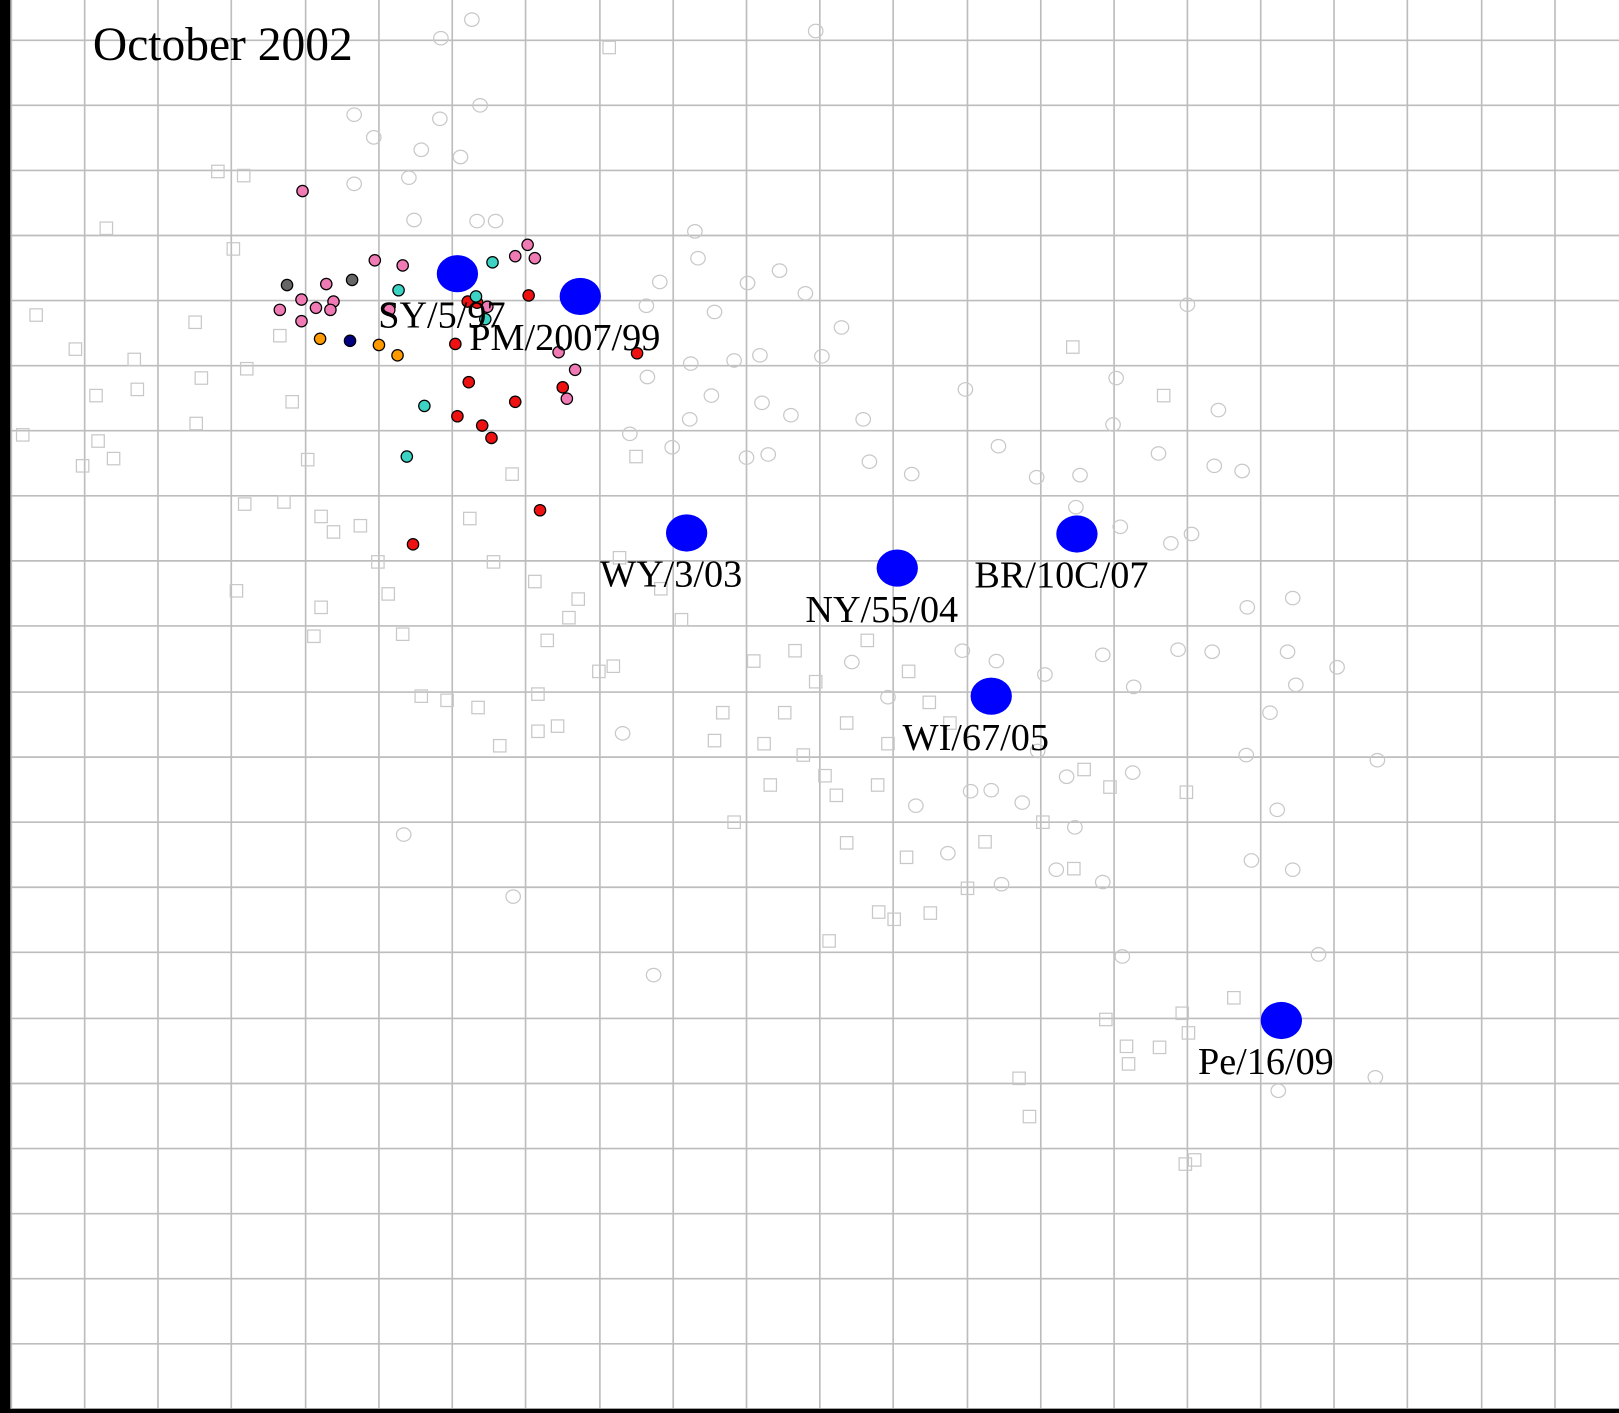  I want to click on strain-label: WI/67/05, so click(976, 738).